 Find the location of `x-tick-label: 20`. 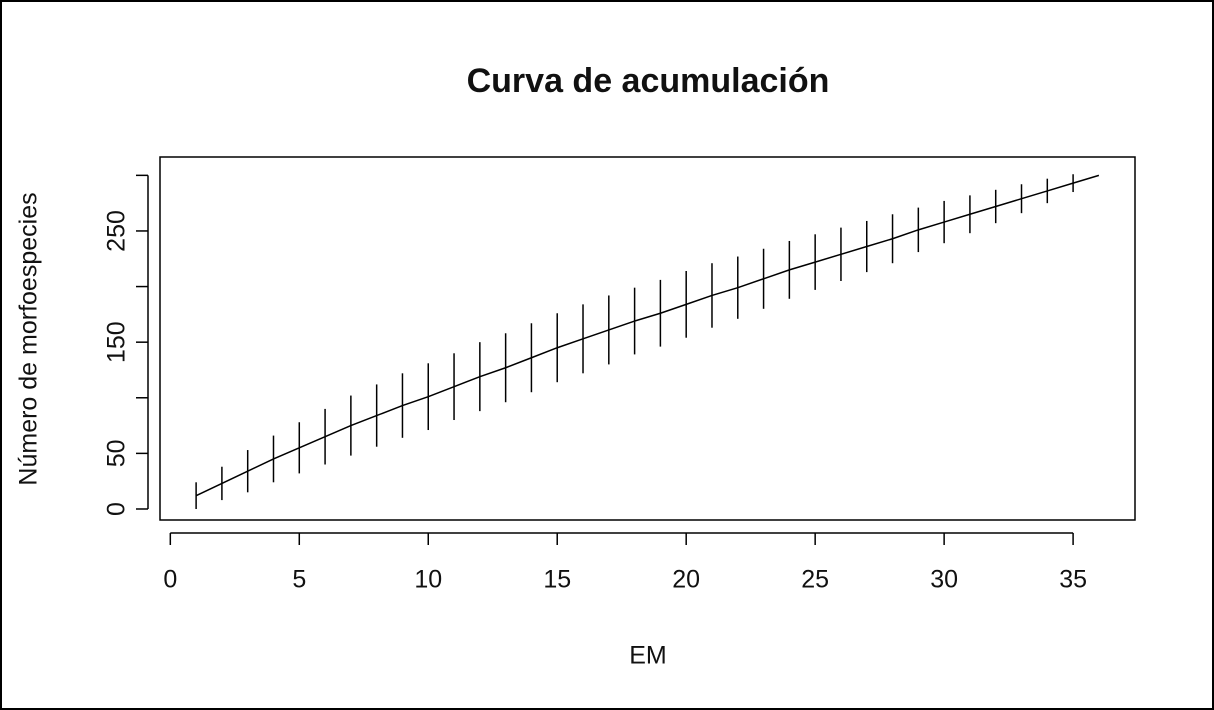

x-tick-label: 20 is located at coordinates (686, 580).